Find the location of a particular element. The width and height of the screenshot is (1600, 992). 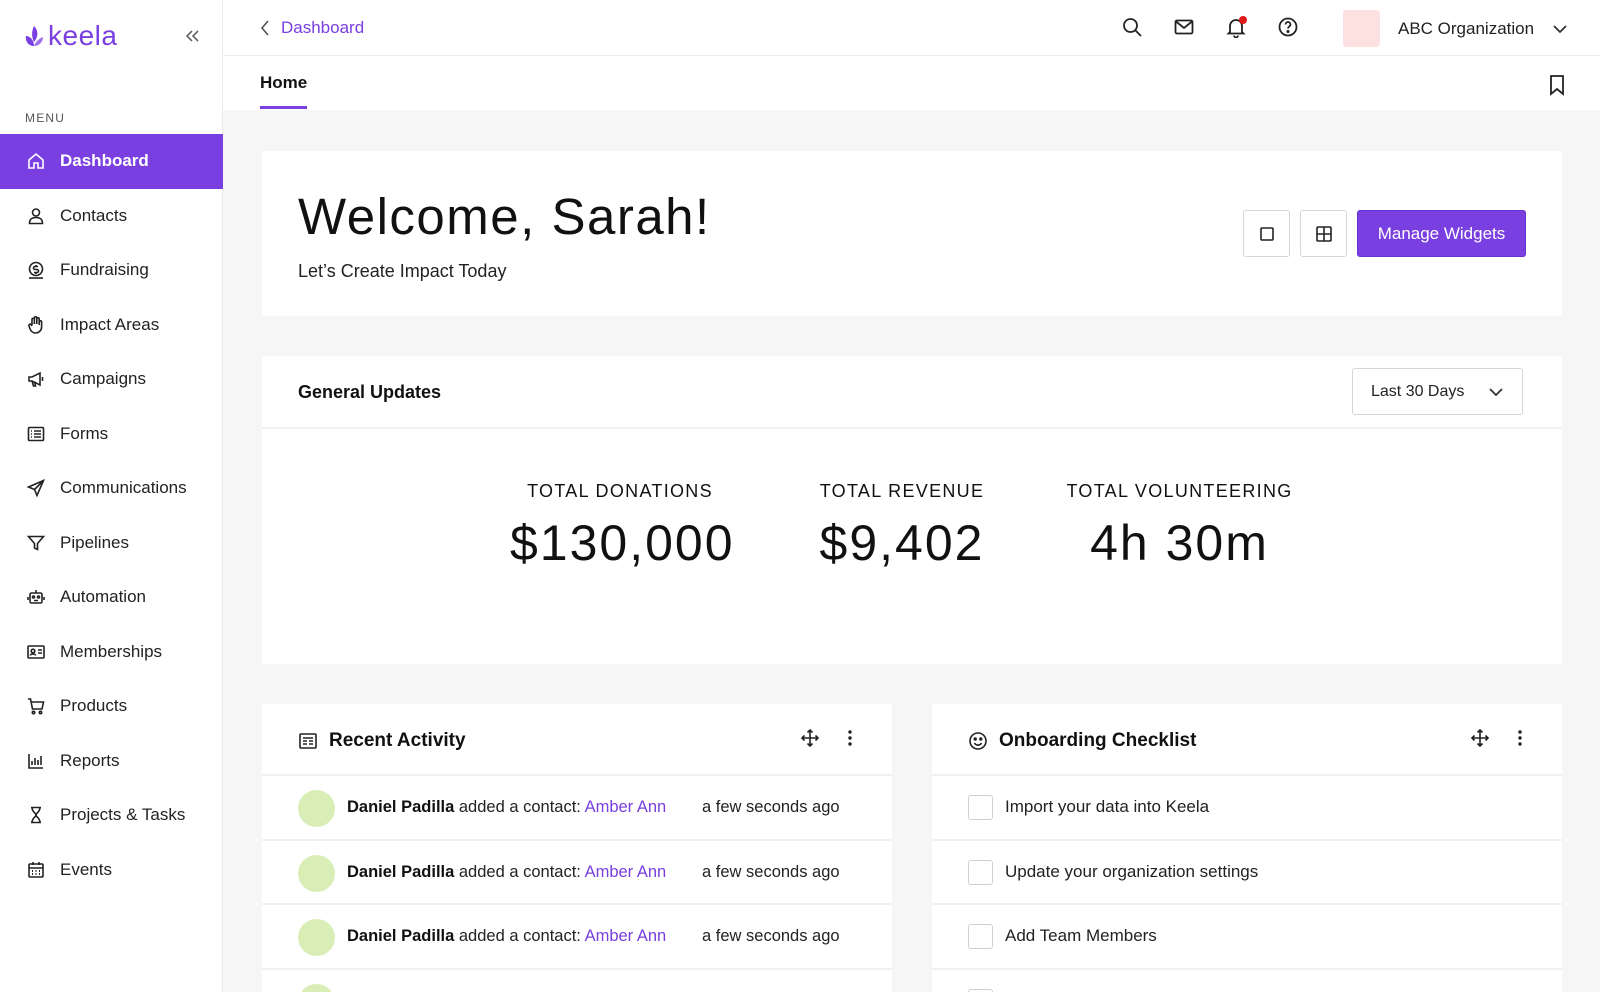

hourglass-icon is located at coordinates (36, 815).